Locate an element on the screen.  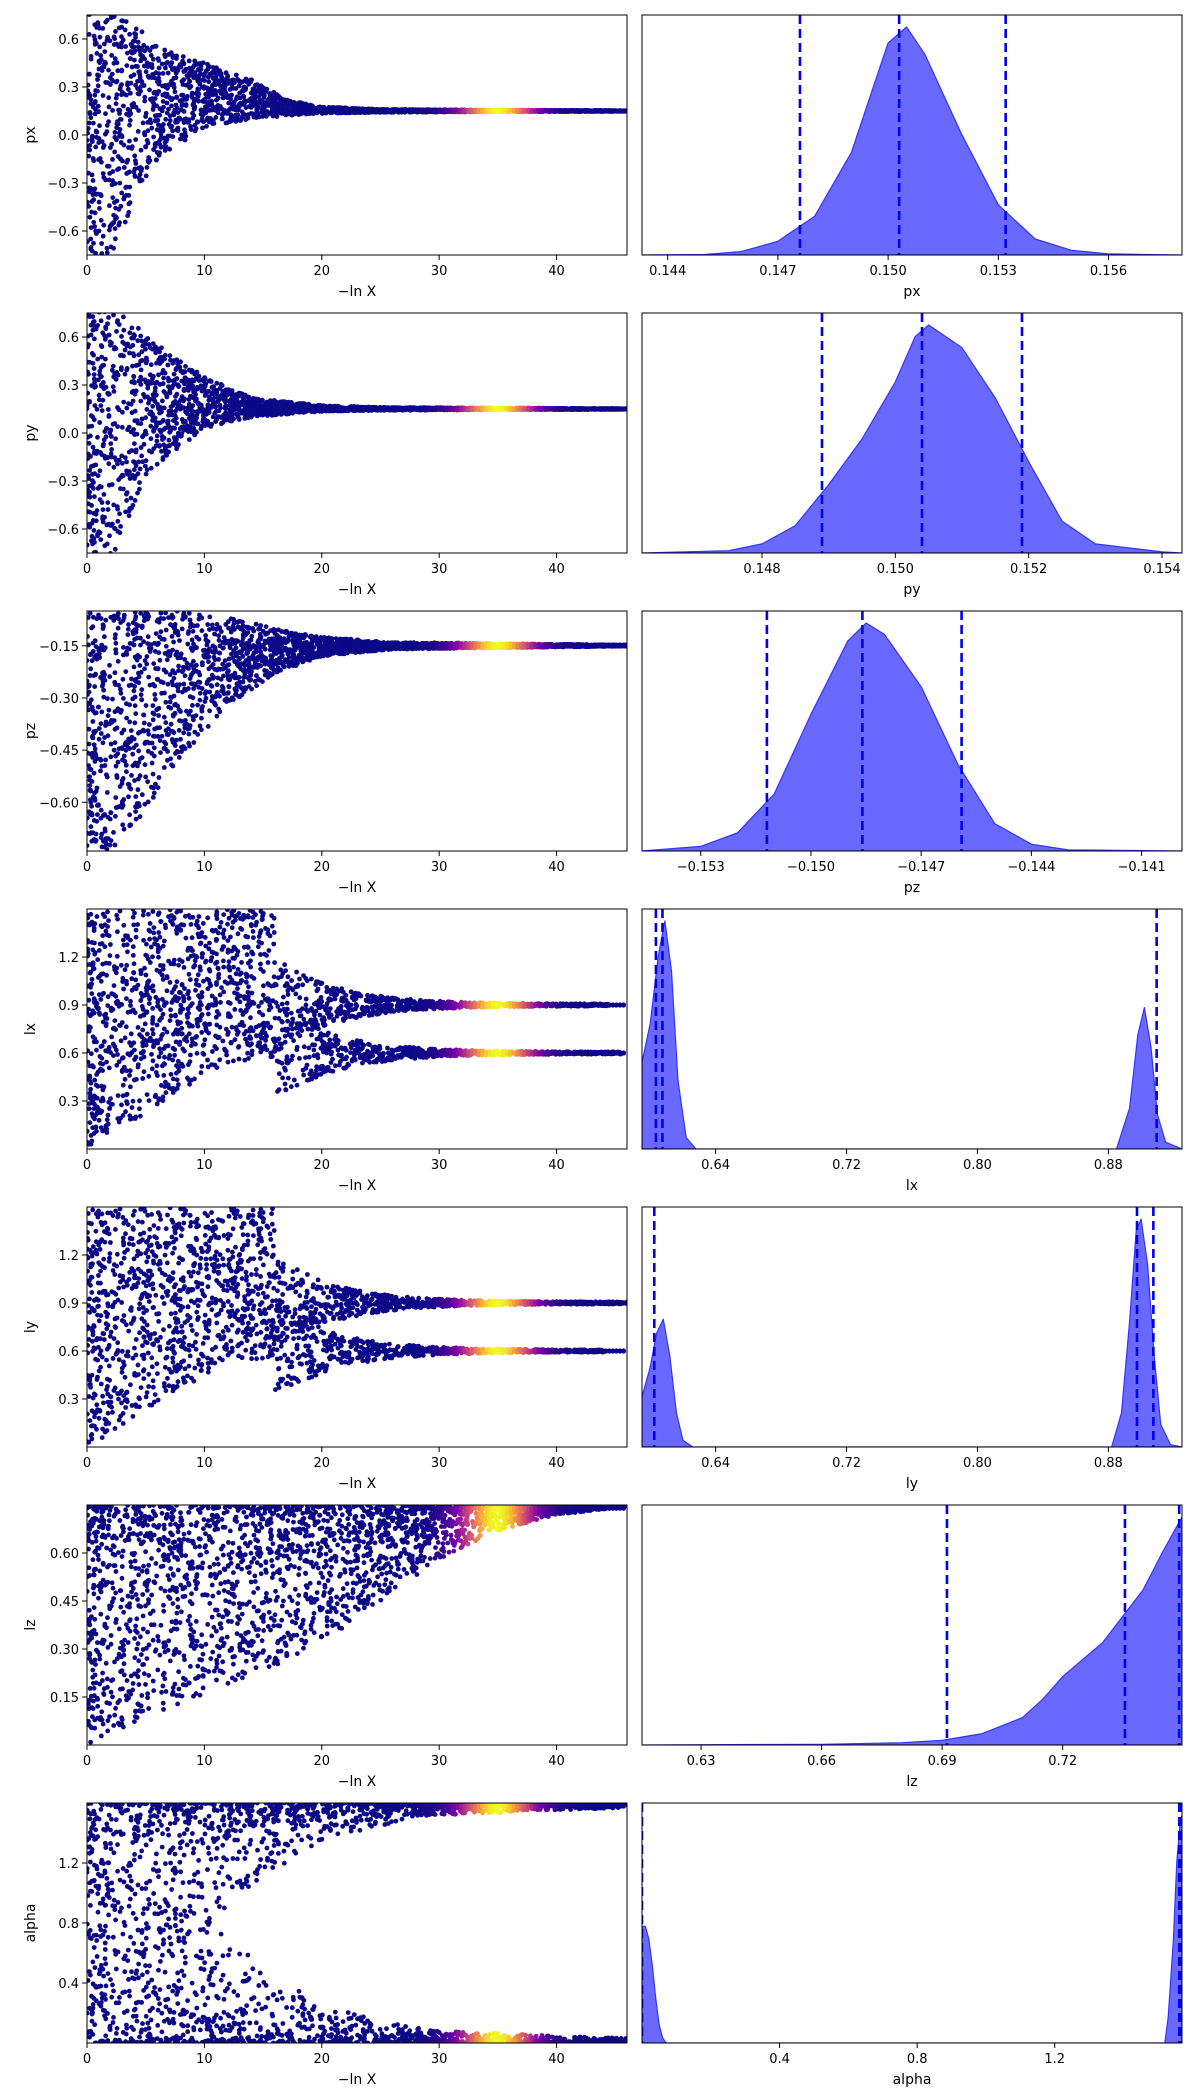
posterior-plot-area is located at coordinates (912, 135).